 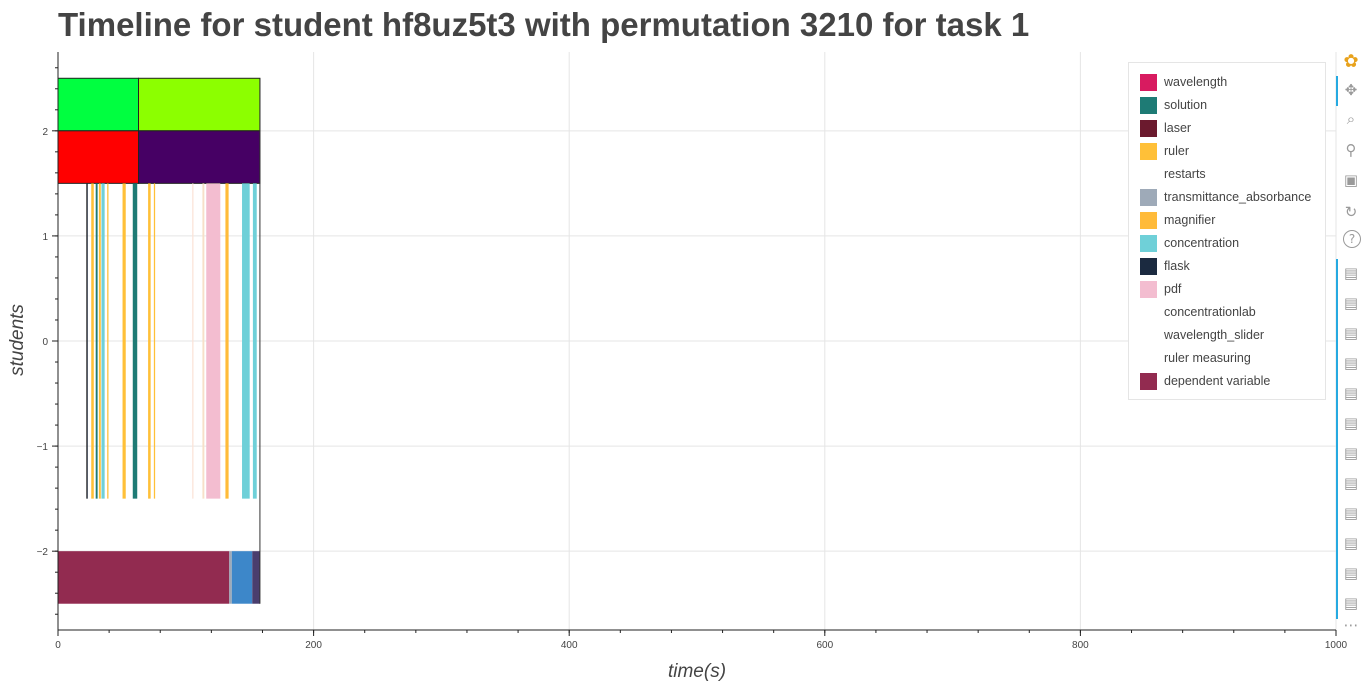 I want to click on wheel-zoom-icon: ⚲, so click(x=1351, y=150).